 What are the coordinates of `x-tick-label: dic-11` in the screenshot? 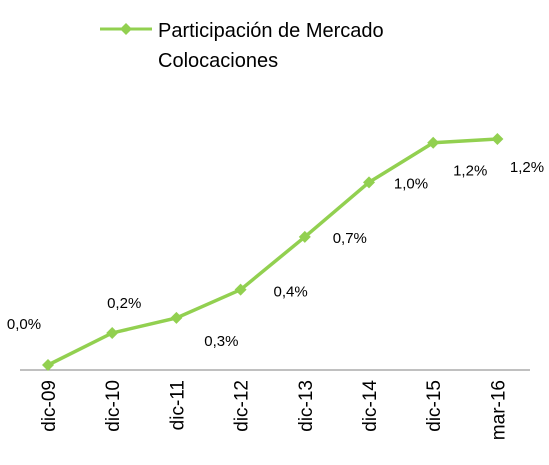 It's located at (177, 405).